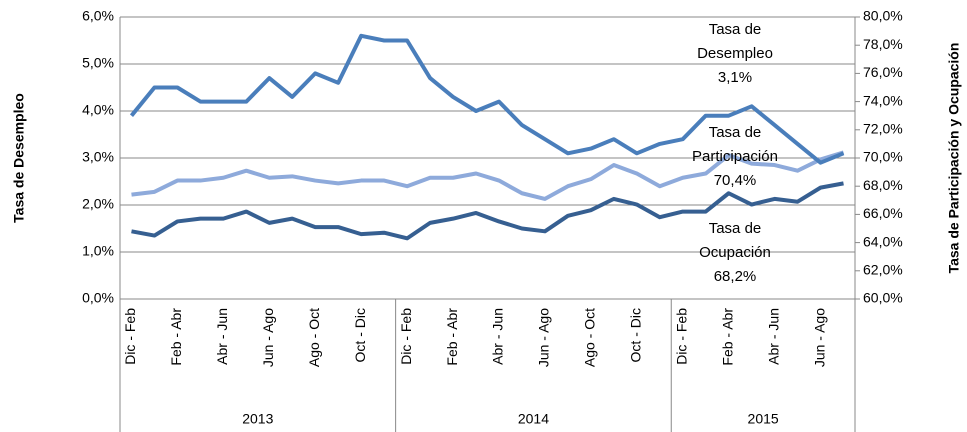  Describe the element at coordinates (883, 72) in the screenshot. I see `y2-tick-label: 76,0%` at that location.